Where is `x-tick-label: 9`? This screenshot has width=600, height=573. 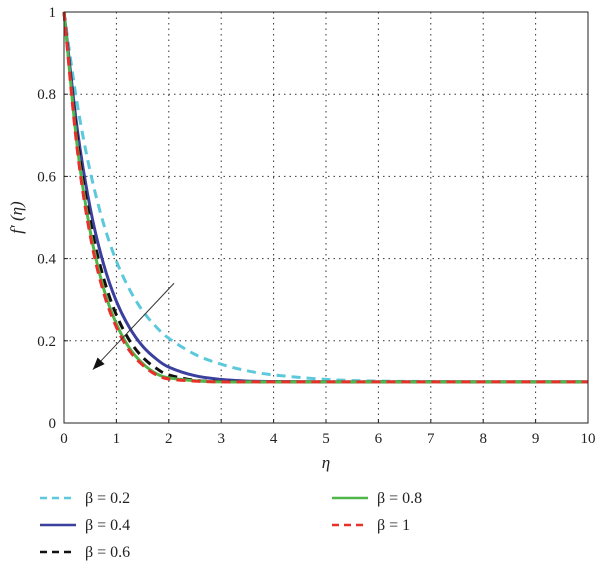 x-tick-label: 9 is located at coordinates (536, 439).